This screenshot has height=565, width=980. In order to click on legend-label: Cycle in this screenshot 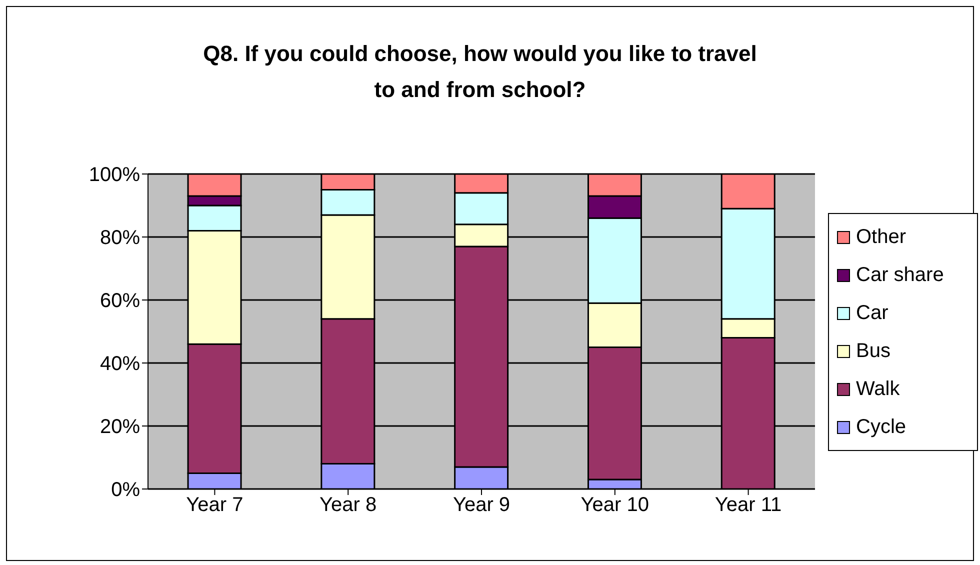, I will do `click(881, 427)`.